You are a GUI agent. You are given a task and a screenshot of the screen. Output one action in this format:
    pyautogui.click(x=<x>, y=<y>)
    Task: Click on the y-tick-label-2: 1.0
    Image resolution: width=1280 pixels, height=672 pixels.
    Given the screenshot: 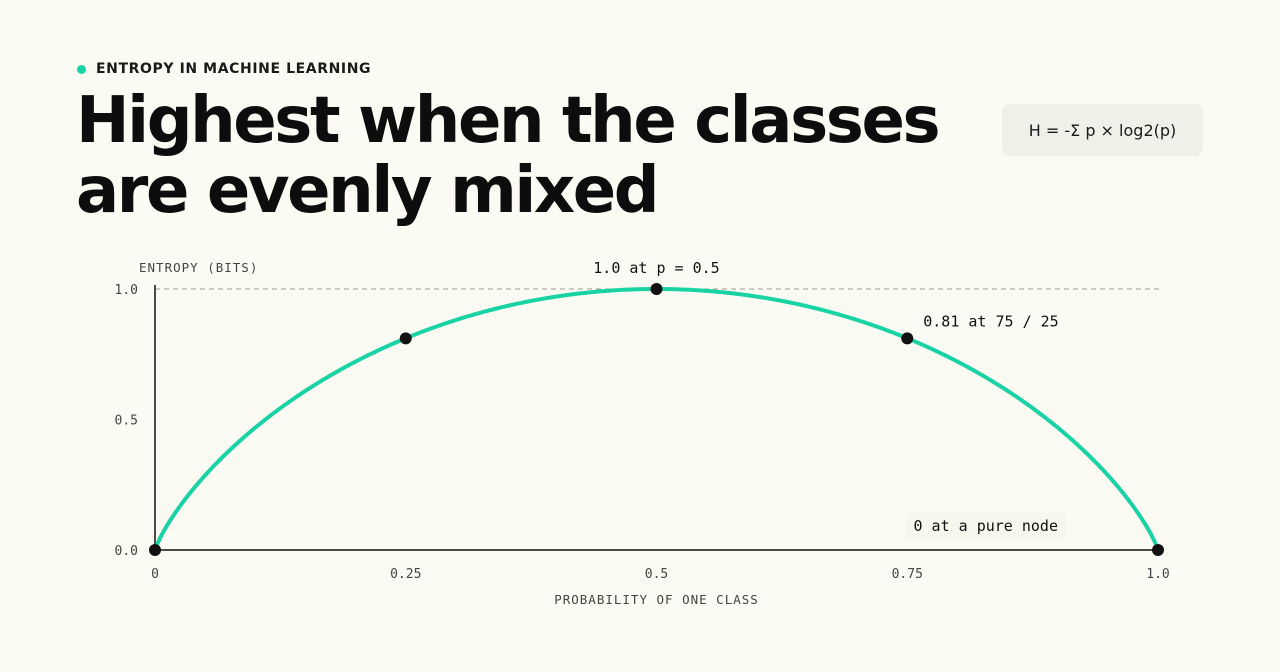 What is the action you would take?
    pyautogui.click(x=126, y=290)
    